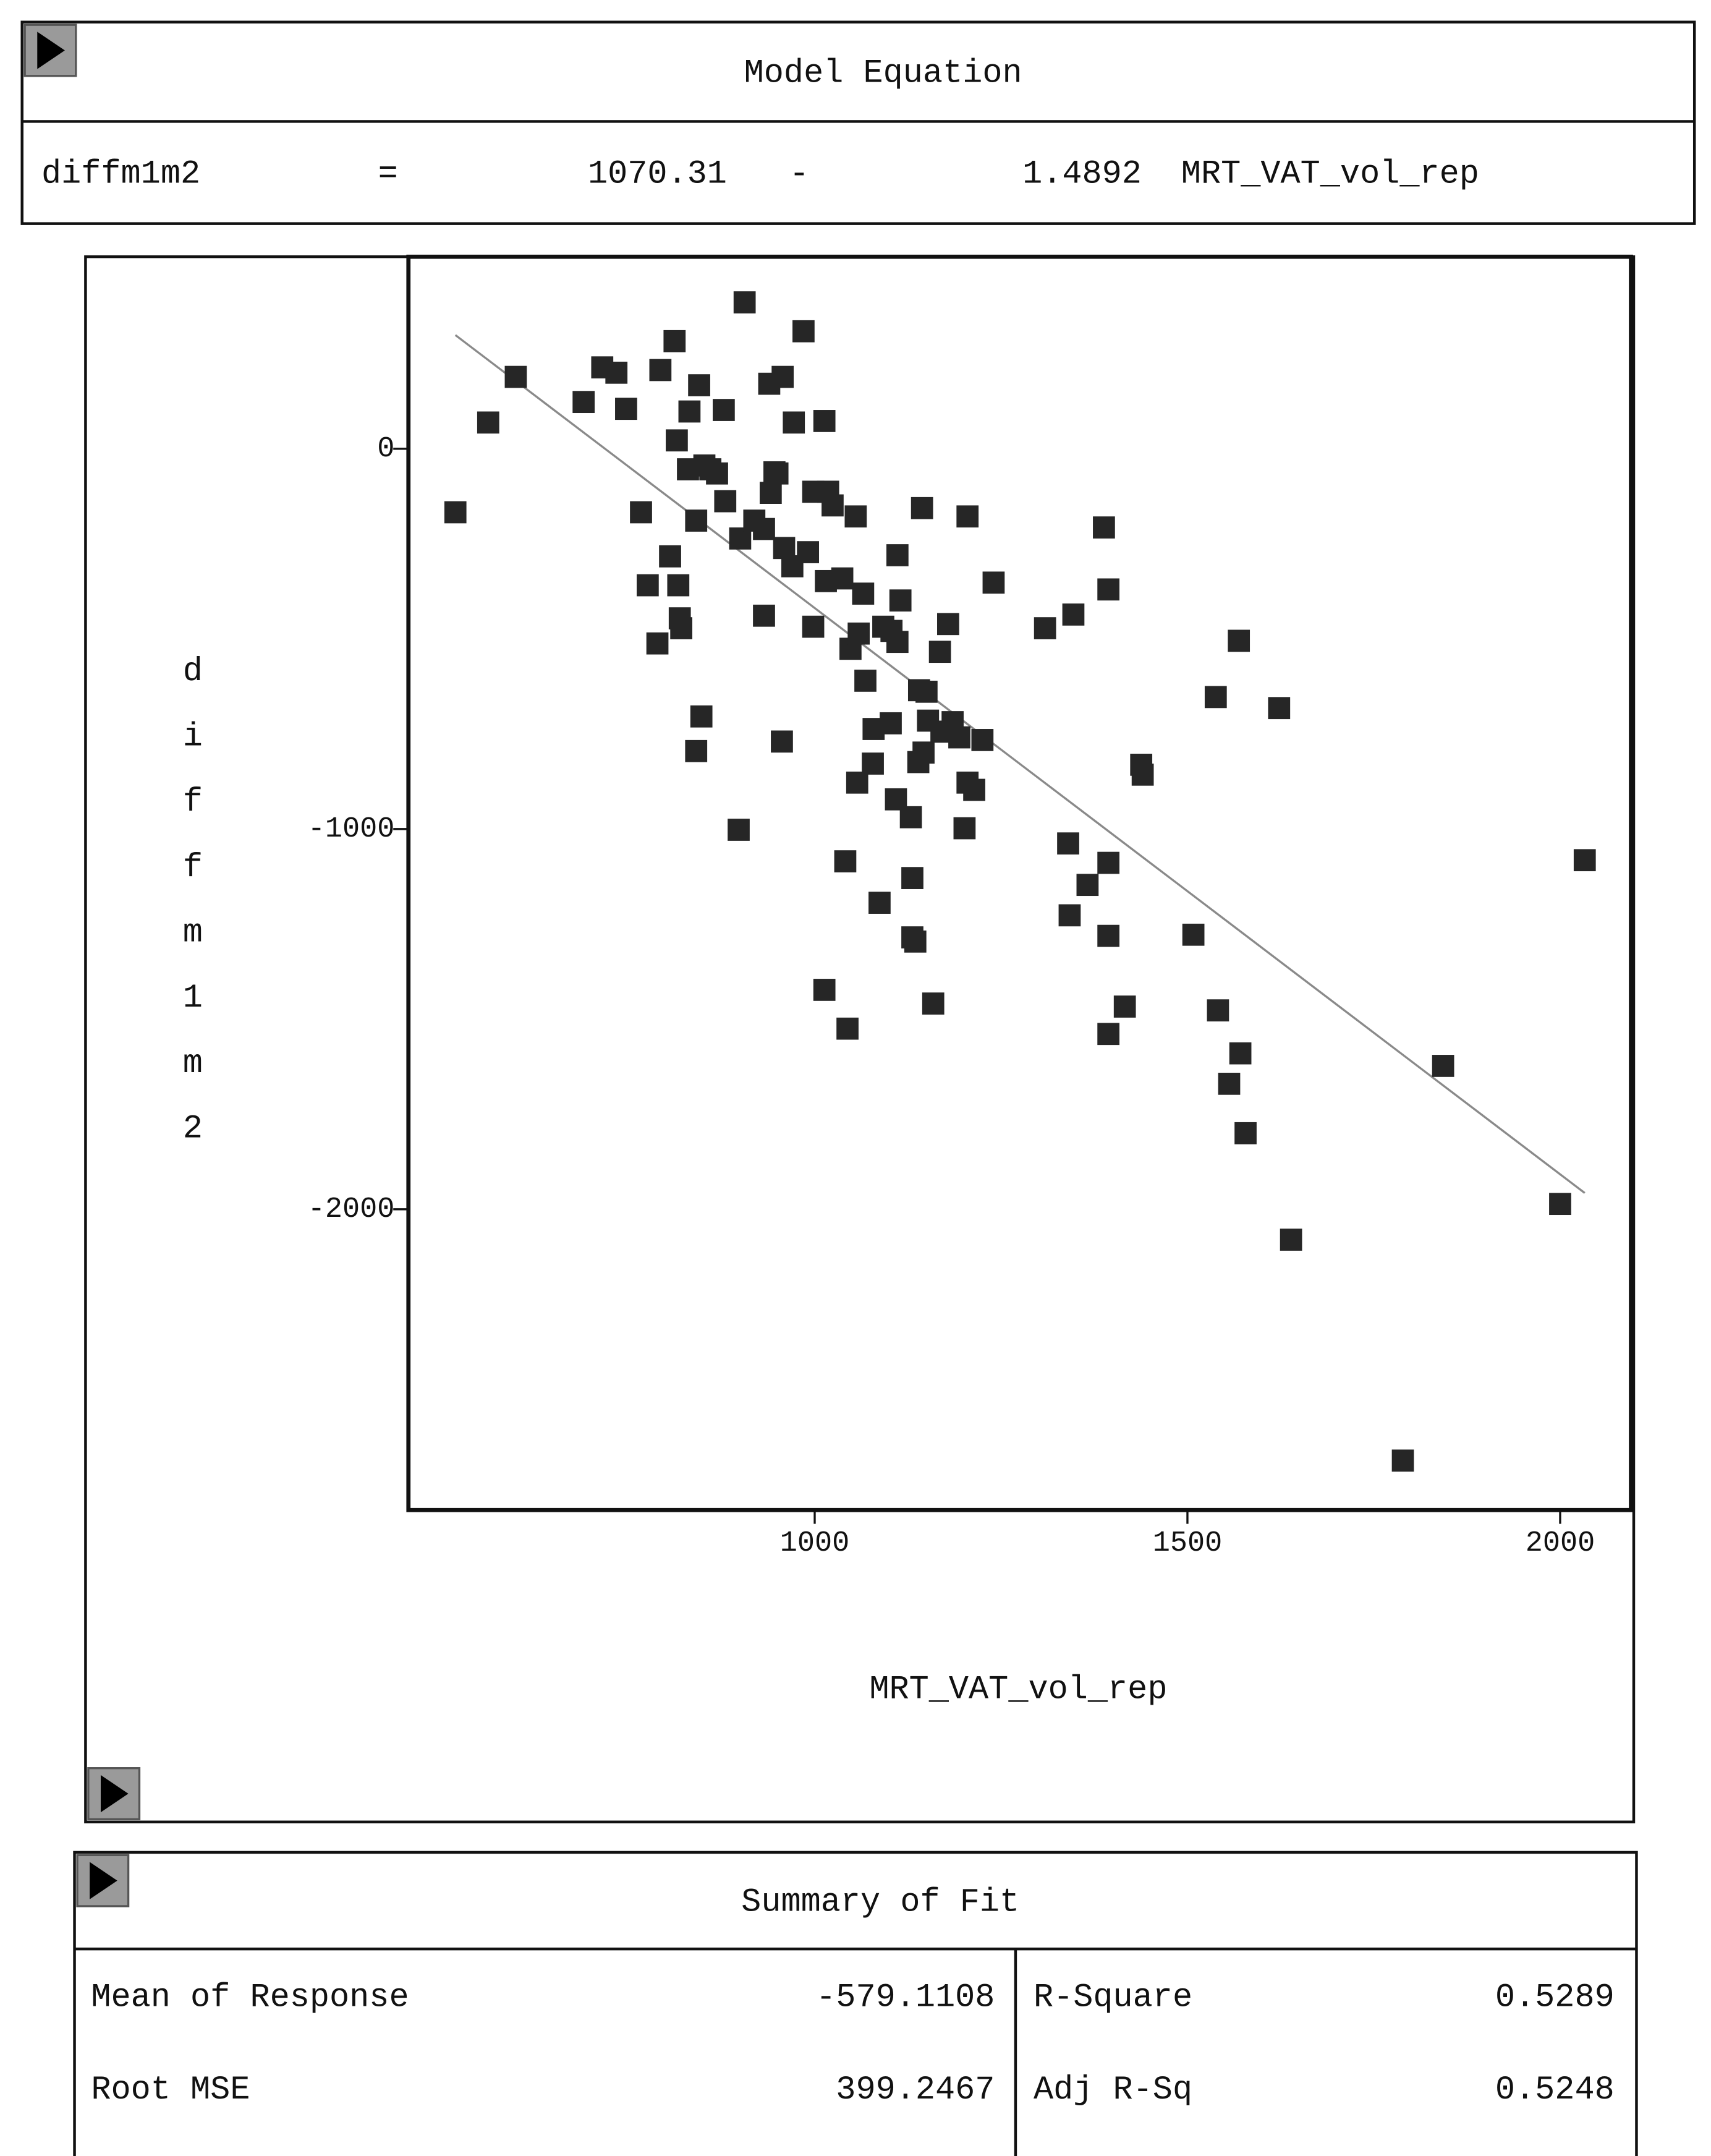 The width and height of the screenshot is (1711, 2156). I want to click on equation-equals: =, so click(388, 174).